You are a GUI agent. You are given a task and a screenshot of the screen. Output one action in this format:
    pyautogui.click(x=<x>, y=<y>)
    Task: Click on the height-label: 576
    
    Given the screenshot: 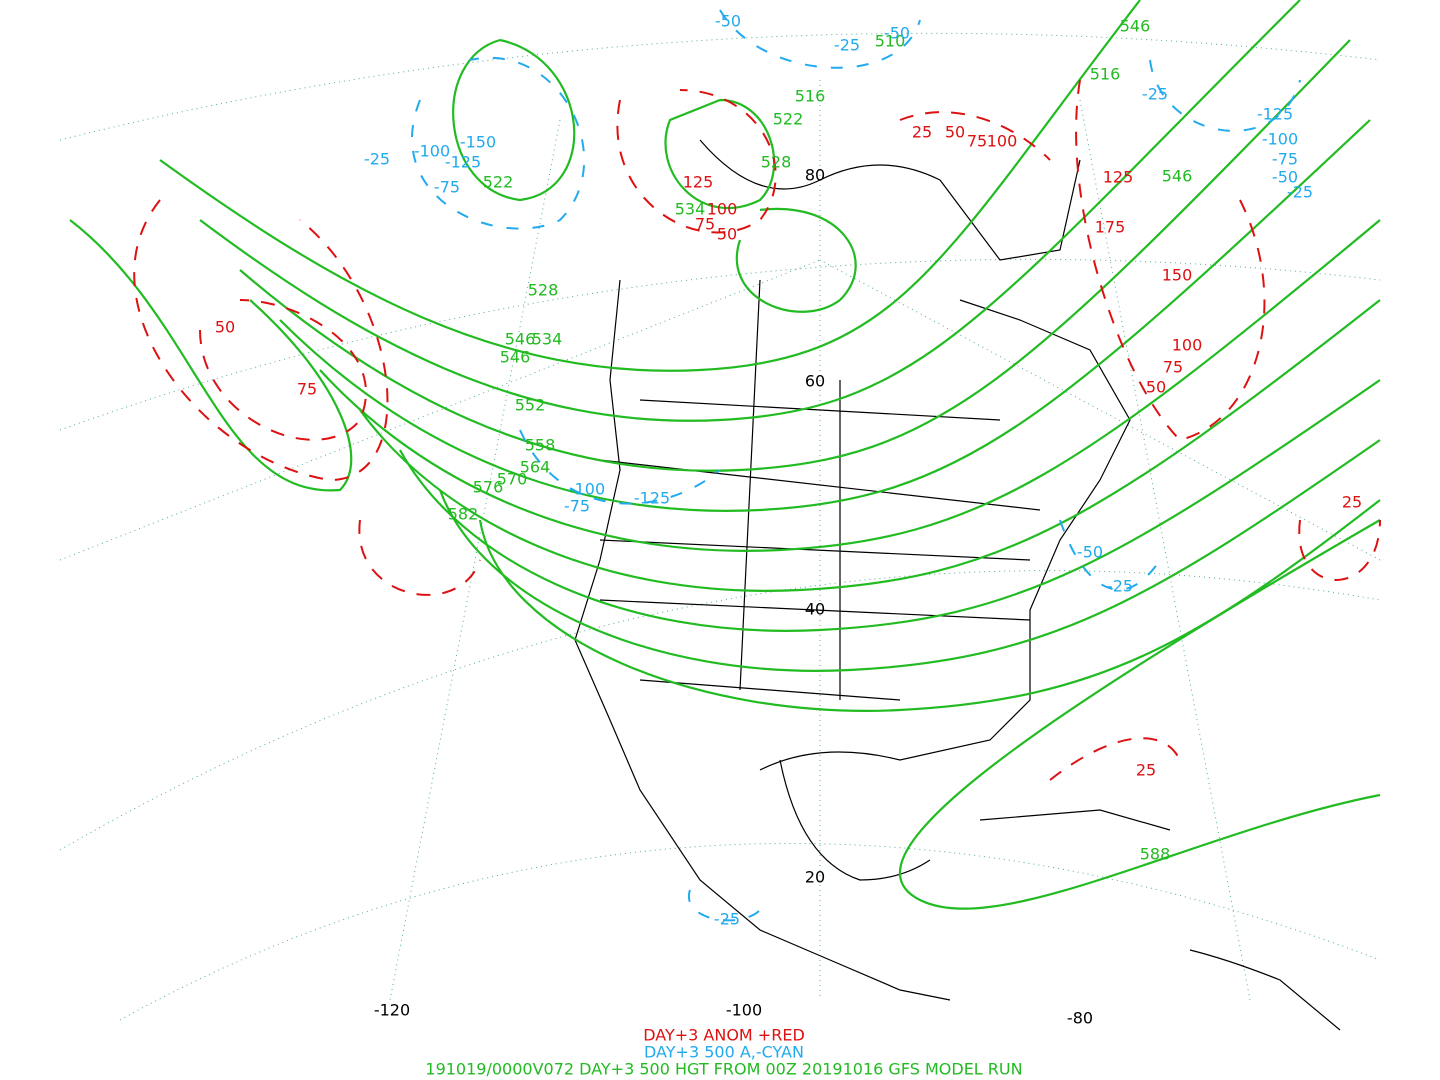 What is the action you would take?
    pyautogui.click(x=488, y=487)
    